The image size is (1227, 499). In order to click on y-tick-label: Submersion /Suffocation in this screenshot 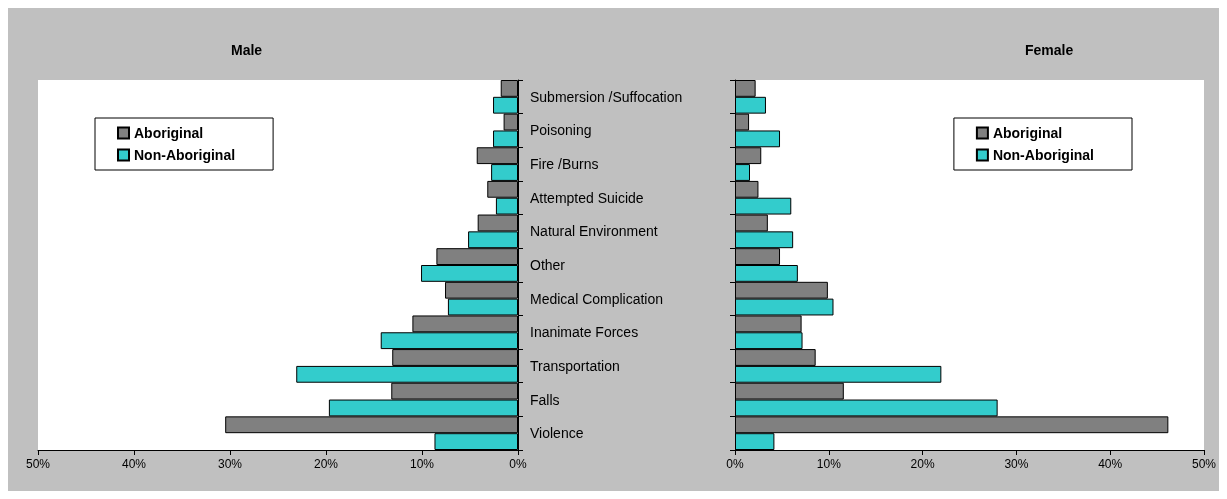, I will do `click(606, 96)`.